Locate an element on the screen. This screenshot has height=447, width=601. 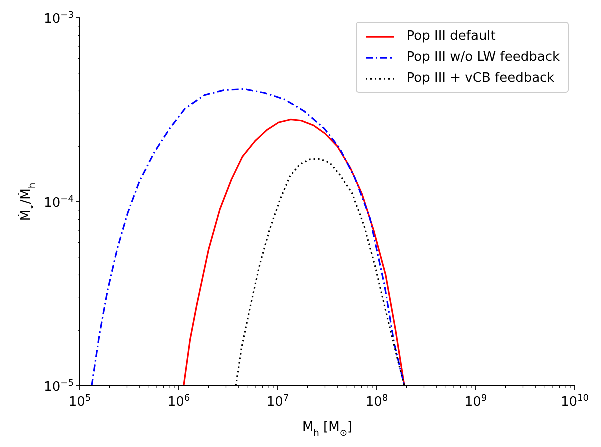
x-tick-label: 10$^{5}$ is located at coordinates (80, 402).